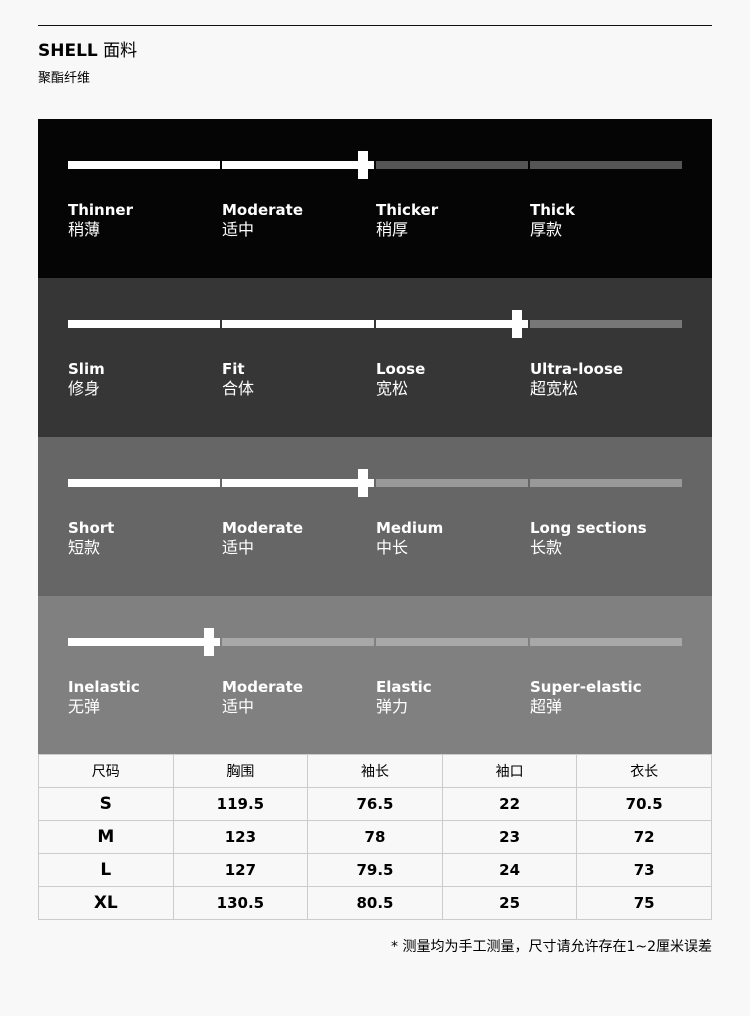 Image resolution: width=750 pixels, height=1016 pixels. What do you see at coordinates (88, 51) in the screenshot?
I see `section-title: SHELL 面料` at bounding box center [88, 51].